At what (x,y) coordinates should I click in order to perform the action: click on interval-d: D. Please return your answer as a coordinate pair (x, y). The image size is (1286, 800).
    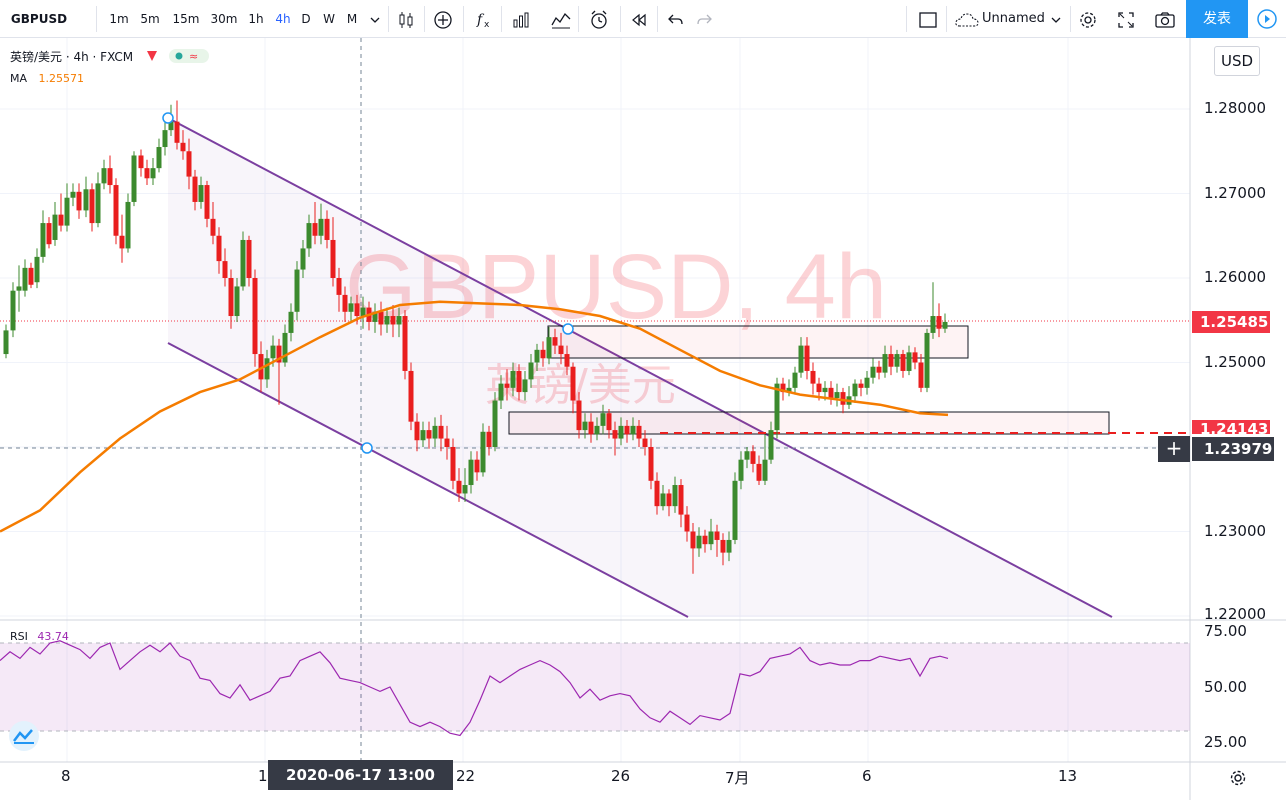
    Looking at the image, I should click on (306, 19).